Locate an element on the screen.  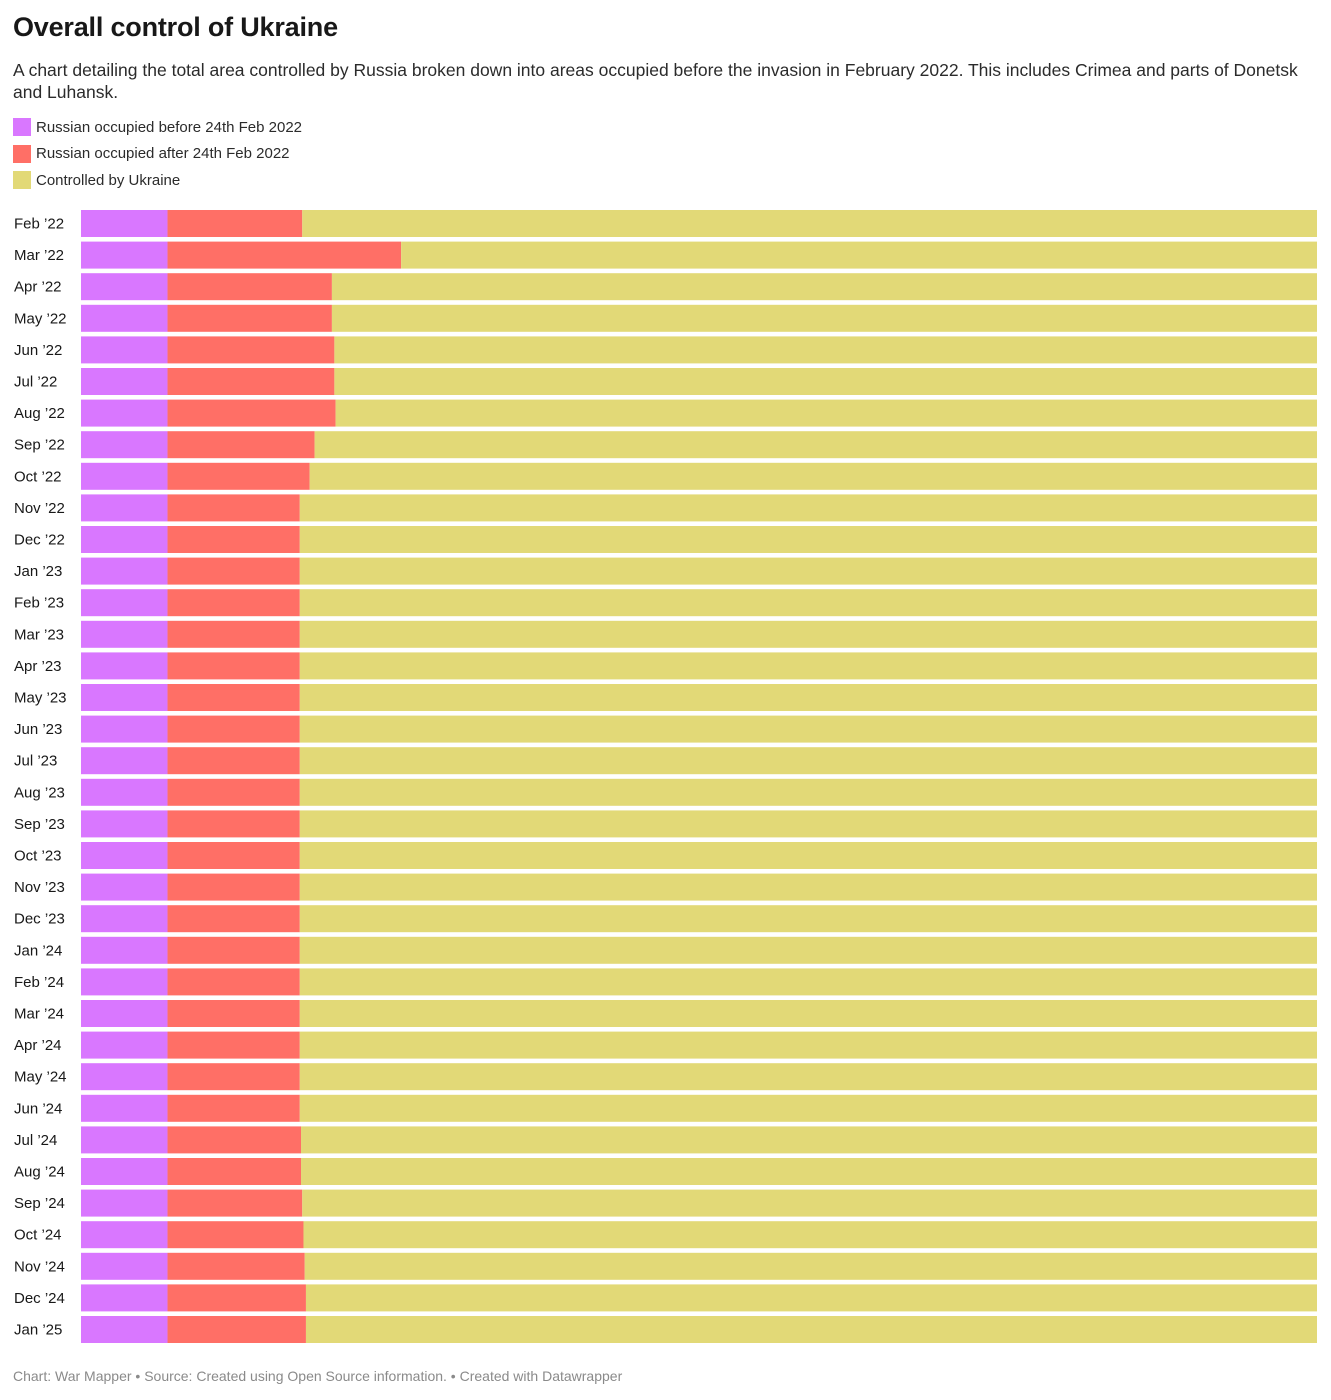
row-label: Nov ’23 is located at coordinates (39, 887).